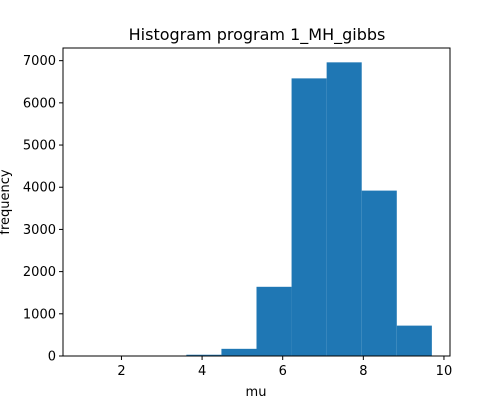 This screenshot has width=500, height=400. Describe the element at coordinates (39, 314) in the screenshot. I see `y-tick-label-1: 1000` at that location.